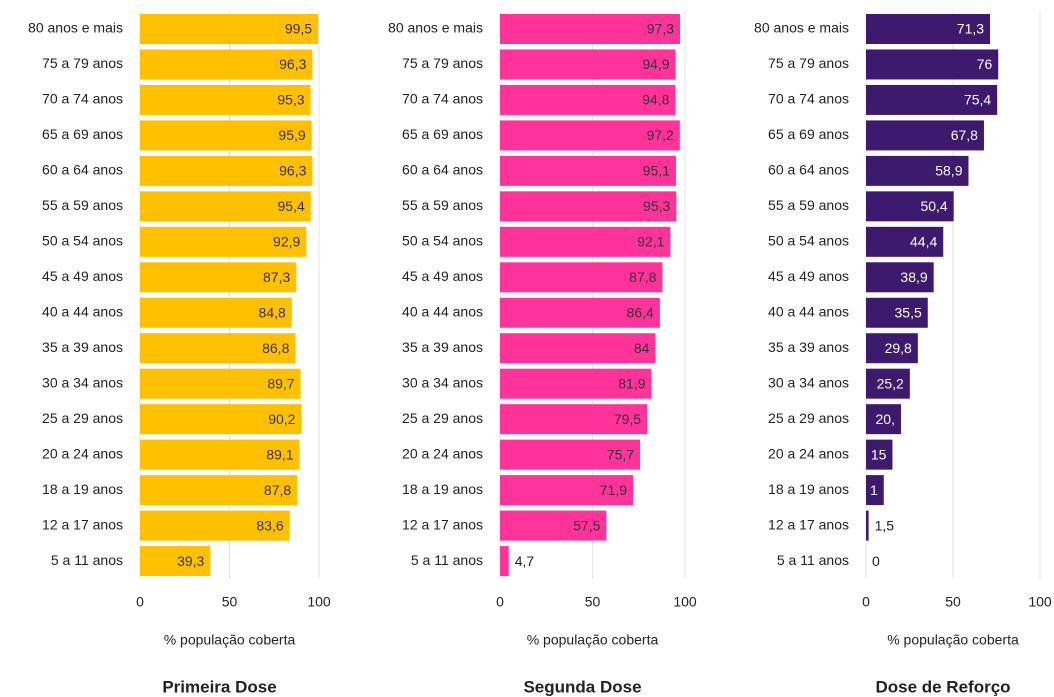  What do you see at coordinates (642, 348) in the screenshot?
I see `value-label: 84` at bounding box center [642, 348].